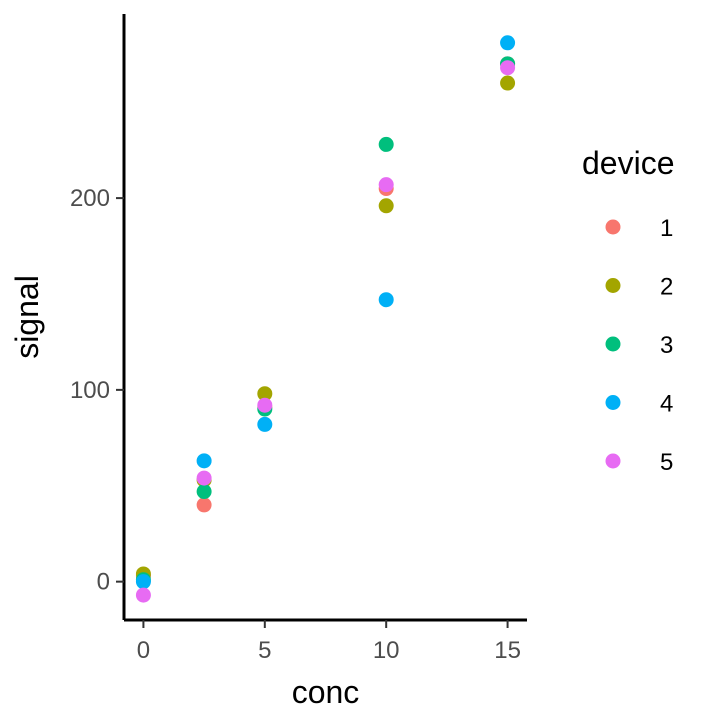 The height and width of the screenshot is (716, 702). I want to click on x-ticks: 0 5 10 15, so click(329, 642).